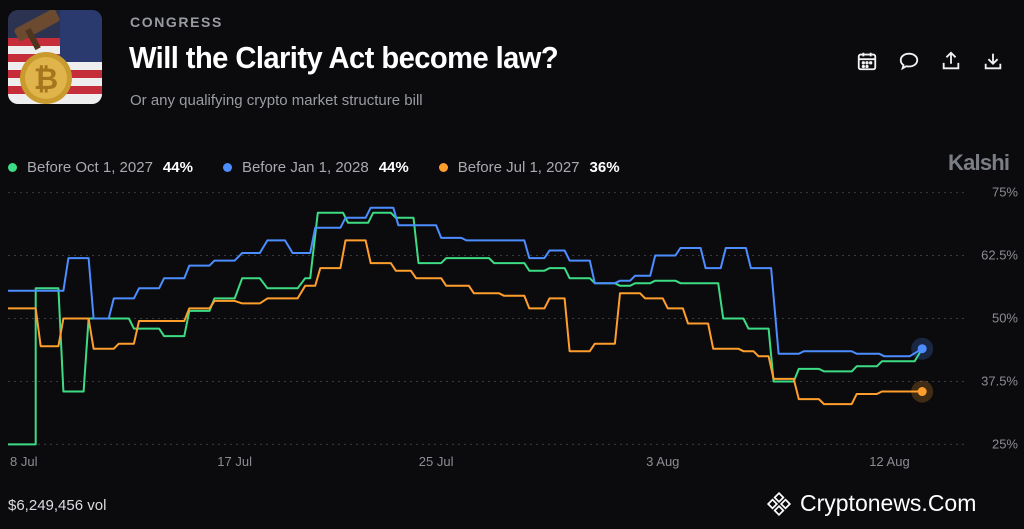 This screenshot has height=529, width=1024. Describe the element at coordinates (176, 22) in the screenshot. I see `market-category: CONGRESS` at that location.